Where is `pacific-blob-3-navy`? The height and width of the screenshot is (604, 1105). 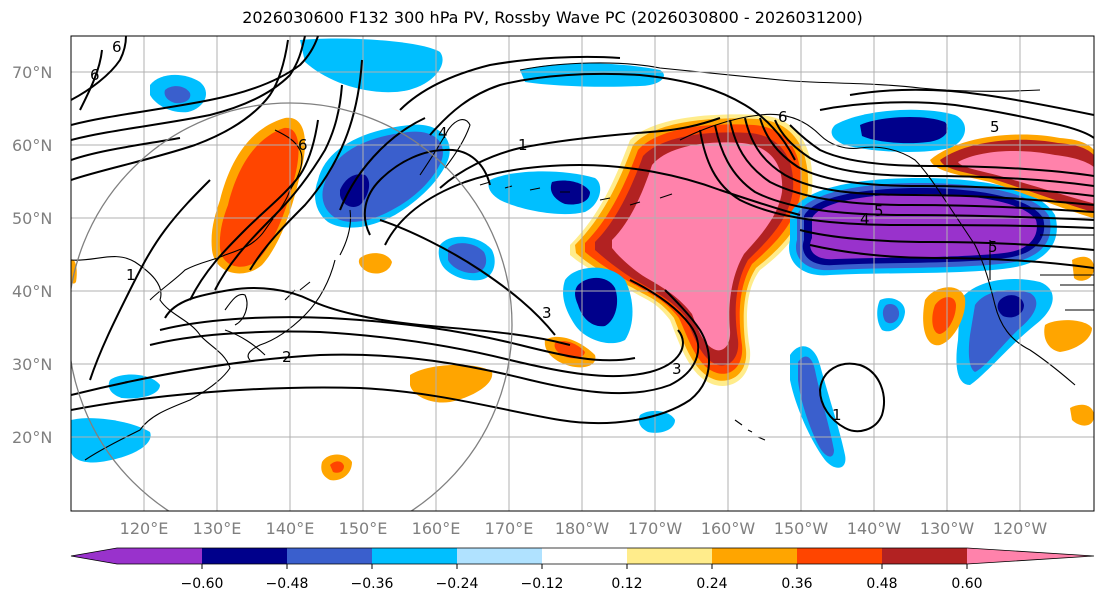 pacific-blob-3-navy is located at coordinates (570, 192).